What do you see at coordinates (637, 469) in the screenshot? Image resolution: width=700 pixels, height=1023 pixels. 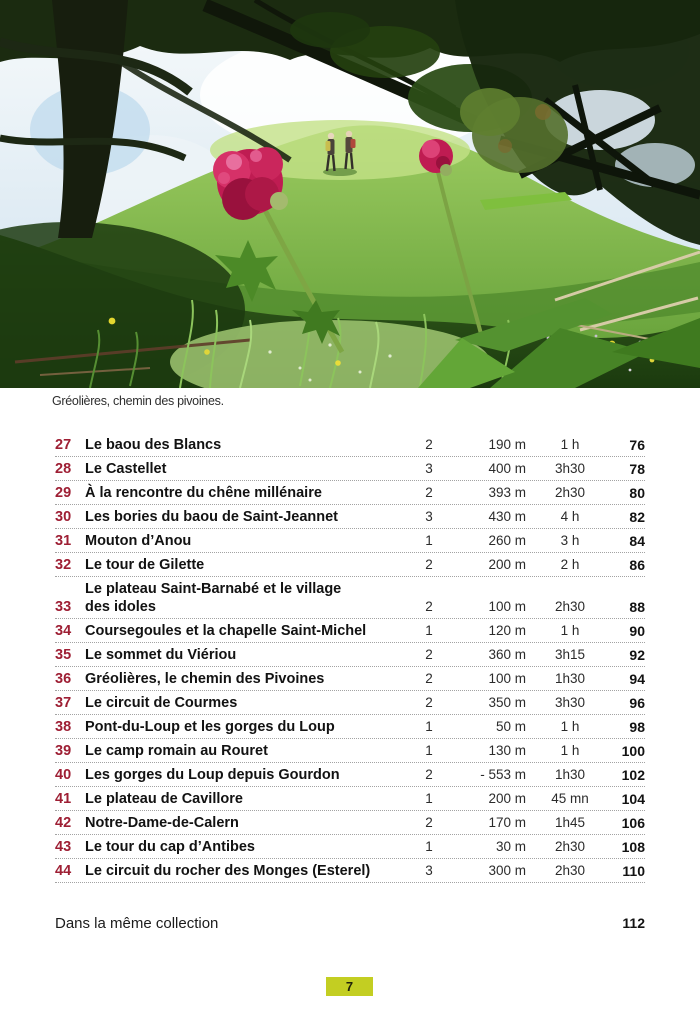 I see `hike-page: 78` at bounding box center [637, 469].